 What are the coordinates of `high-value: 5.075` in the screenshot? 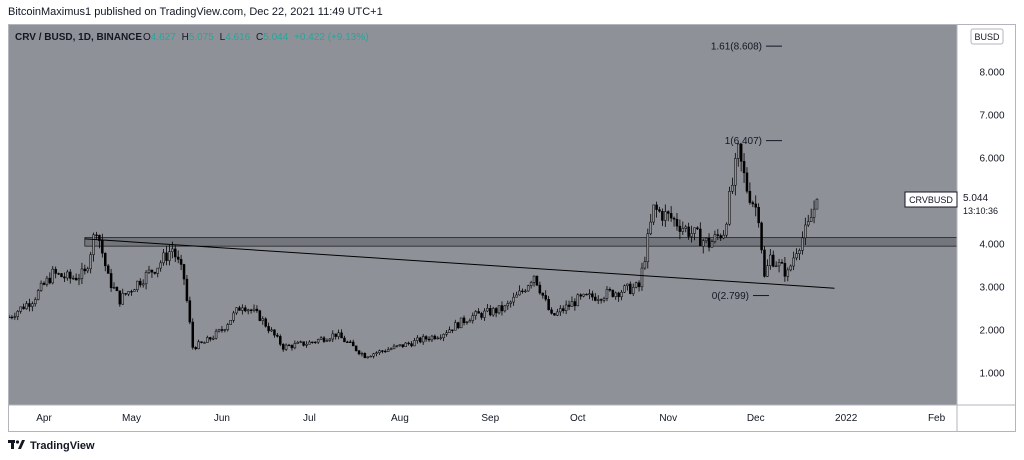 It's located at (201, 37).